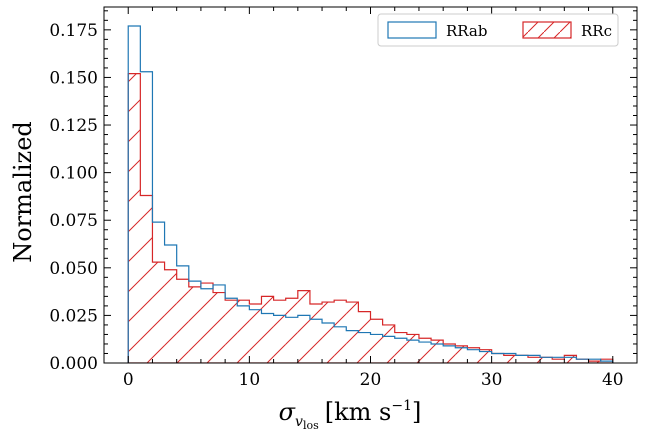  What do you see at coordinates (73, 78) in the screenshot?
I see `y-tick-label: 0.150` at bounding box center [73, 78].